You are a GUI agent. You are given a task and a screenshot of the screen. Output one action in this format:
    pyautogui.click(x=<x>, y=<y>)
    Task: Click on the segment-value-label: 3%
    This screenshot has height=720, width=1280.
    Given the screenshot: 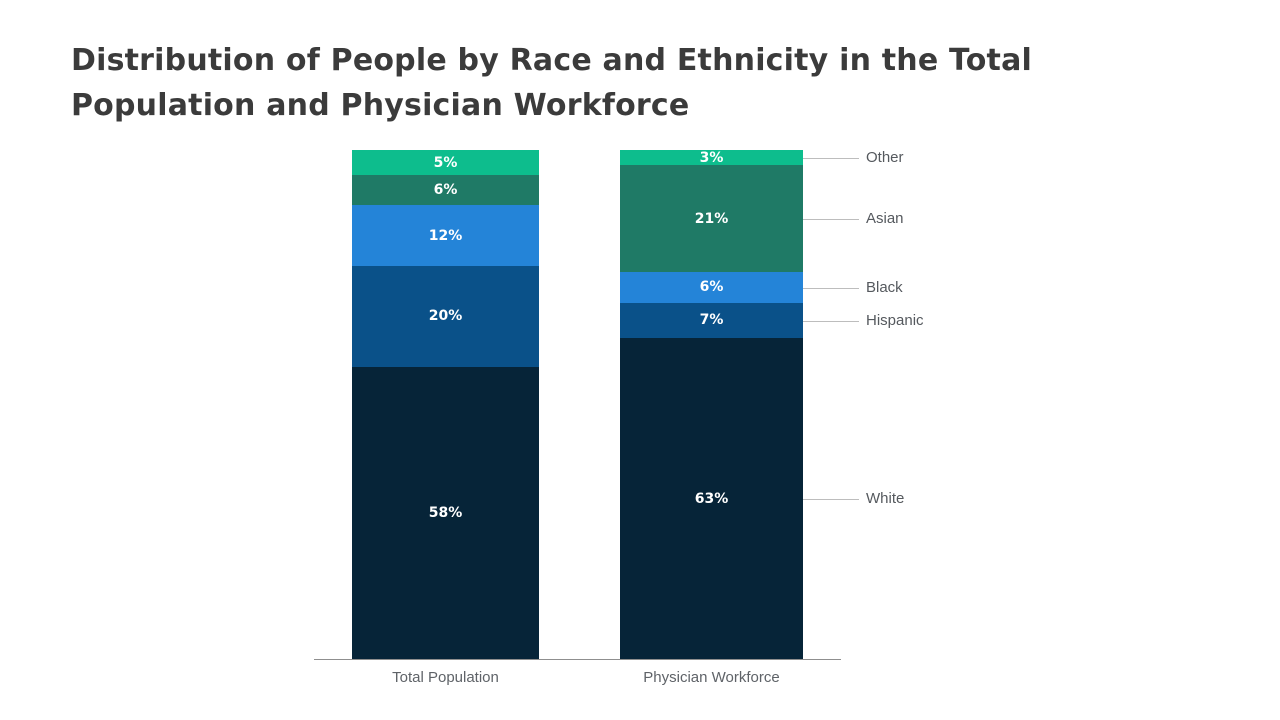 What is the action you would take?
    pyautogui.click(x=711, y=157)
    